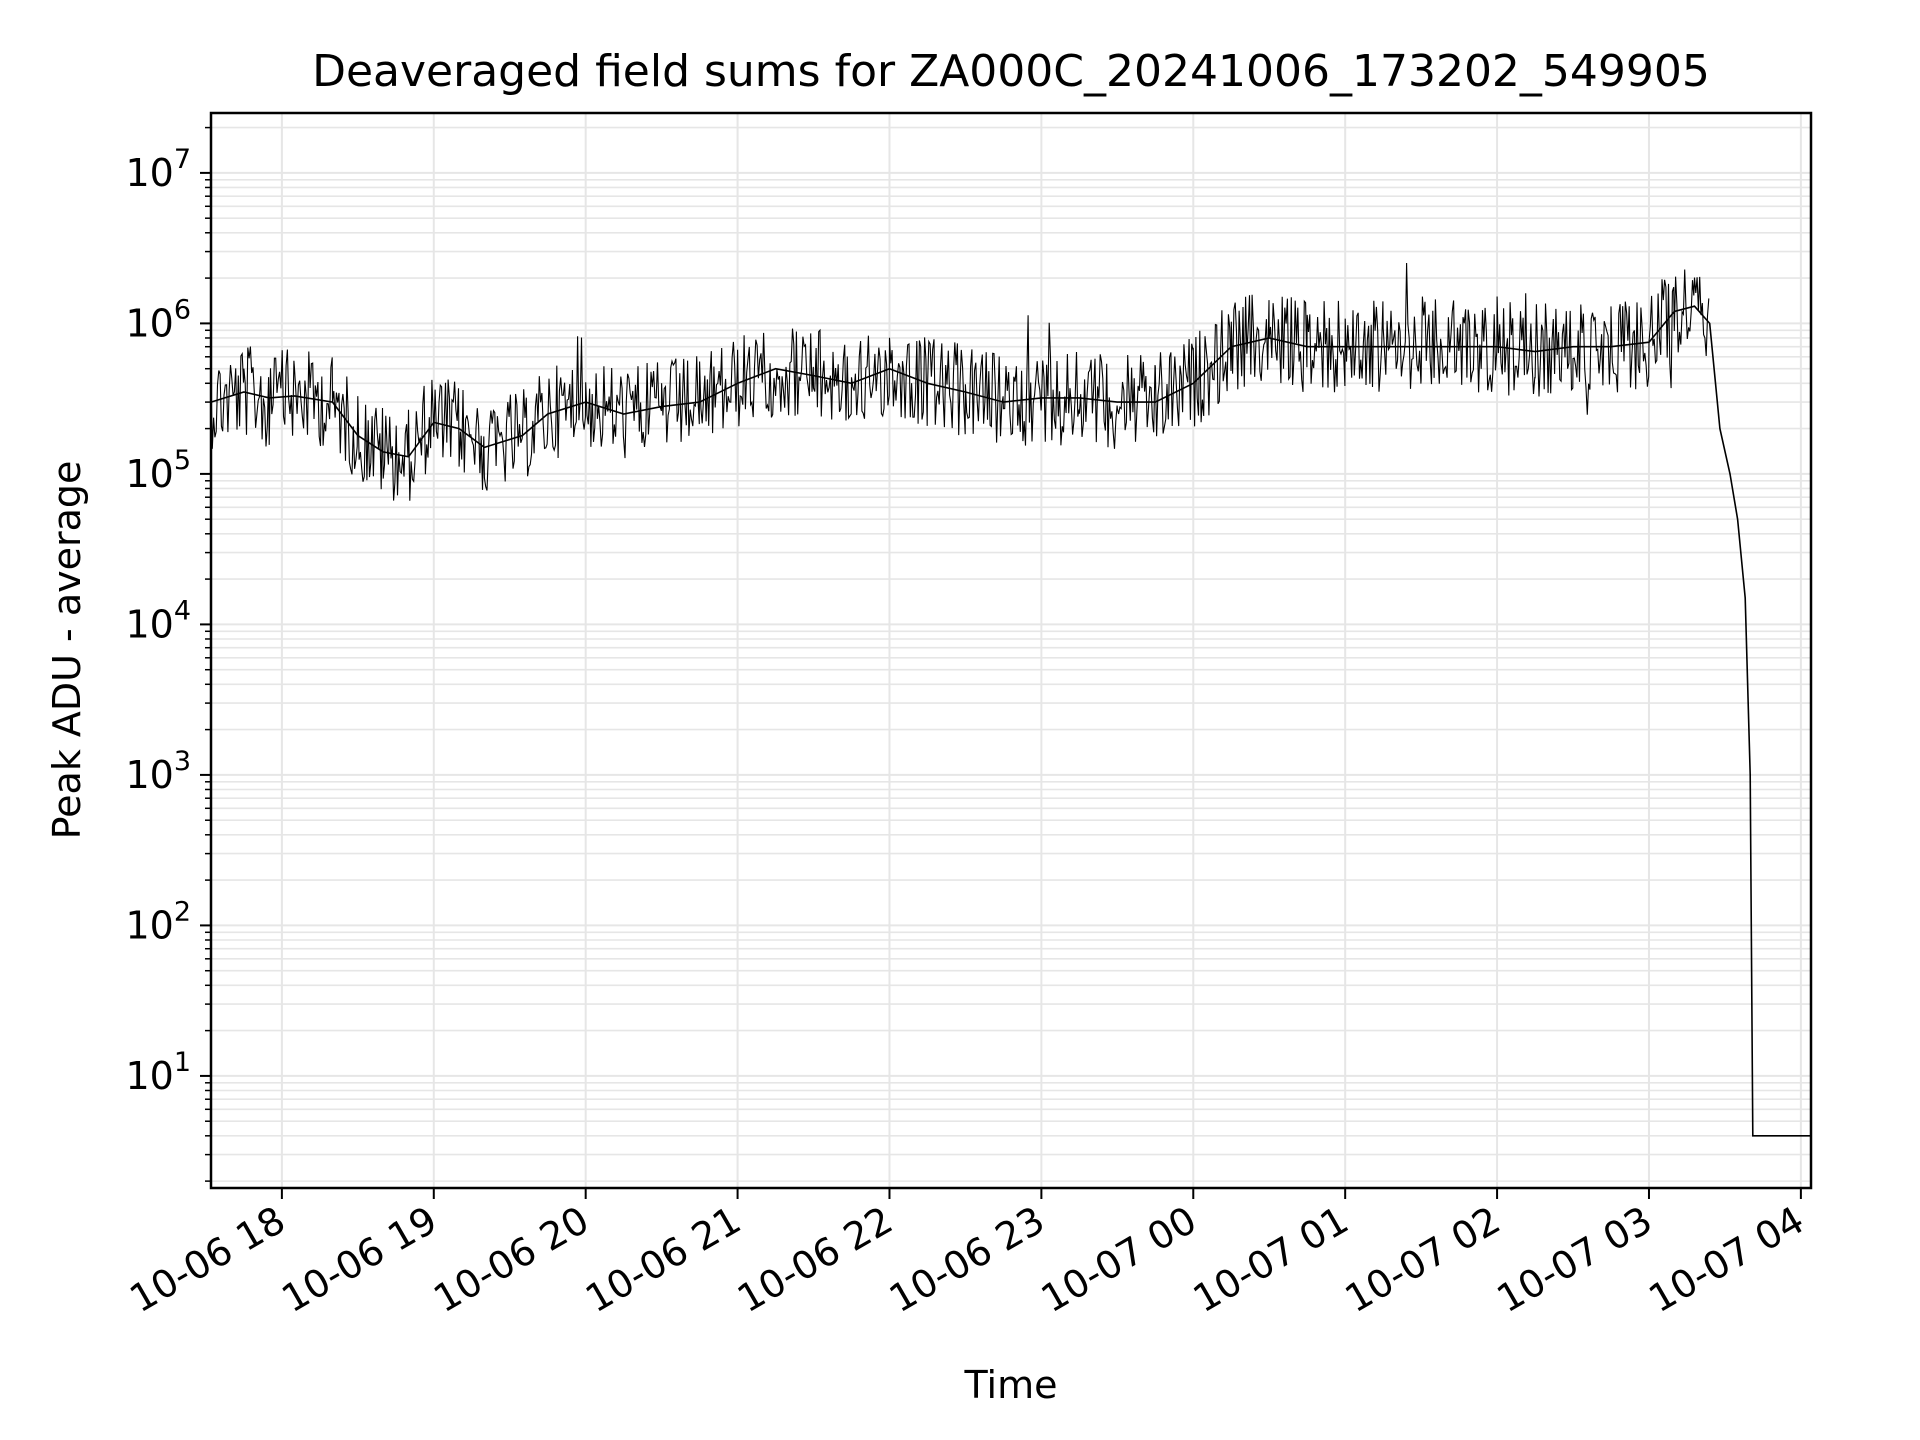  I want to click on x-tick-label: 10-06 18, so click(207, 1260).